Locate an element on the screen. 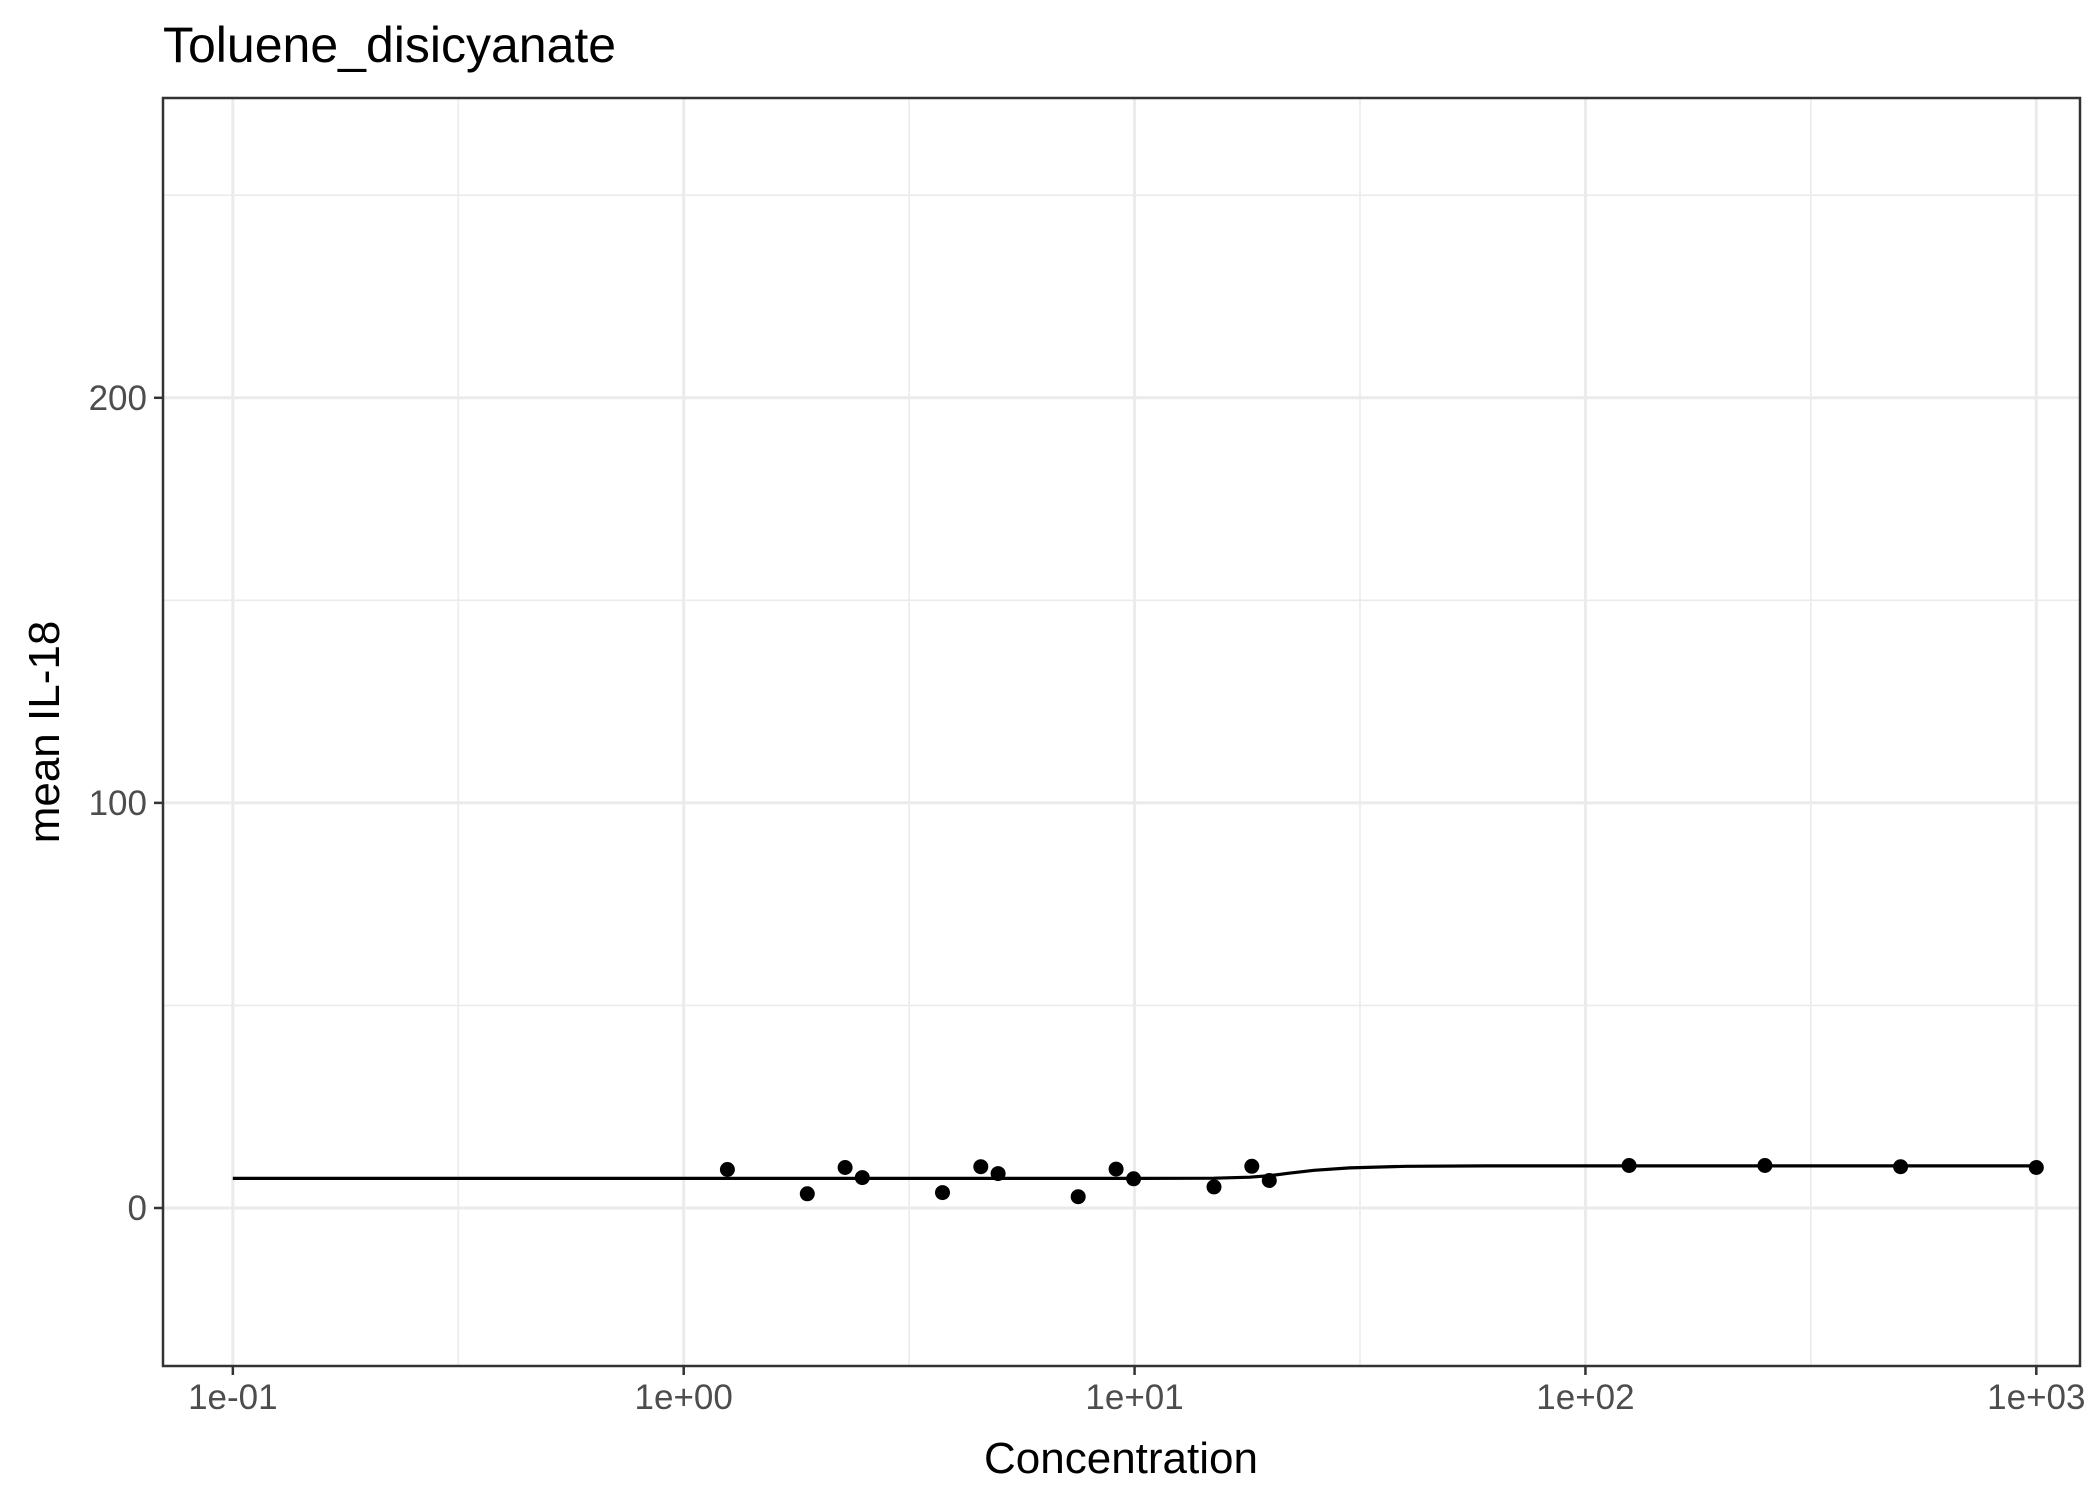 This screenshot has height=1499, width=2100. fitted-curve is located at coordinates (1134, 1172).